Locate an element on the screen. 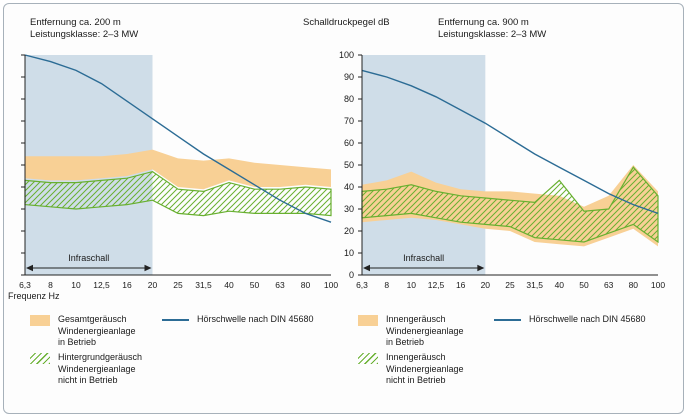 This screenshot has height=417, width=687. left-chart-power-class: Leistungsklasse: 2–3 MW is located at coordinates (84, 34).